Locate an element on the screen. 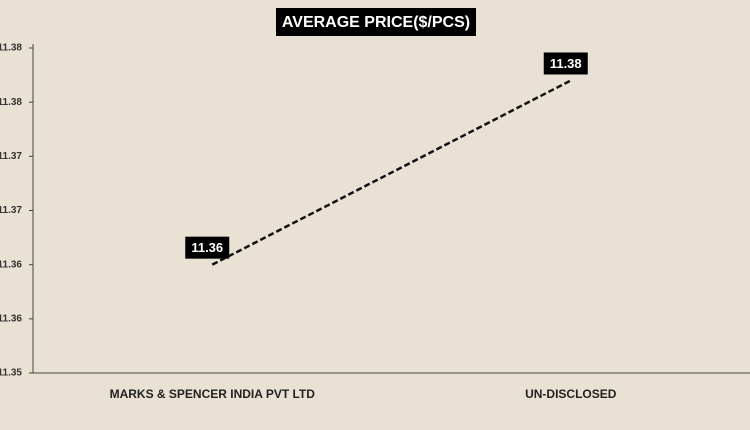  y-tick-label: 11.35 is located at coordinates (11, 373).